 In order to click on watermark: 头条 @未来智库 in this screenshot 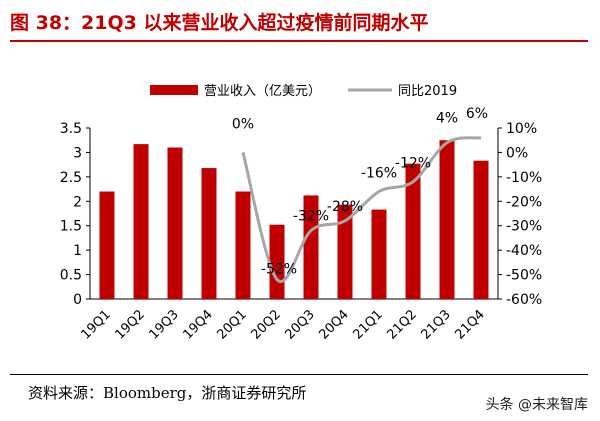, I will do `click(536, 405)`.